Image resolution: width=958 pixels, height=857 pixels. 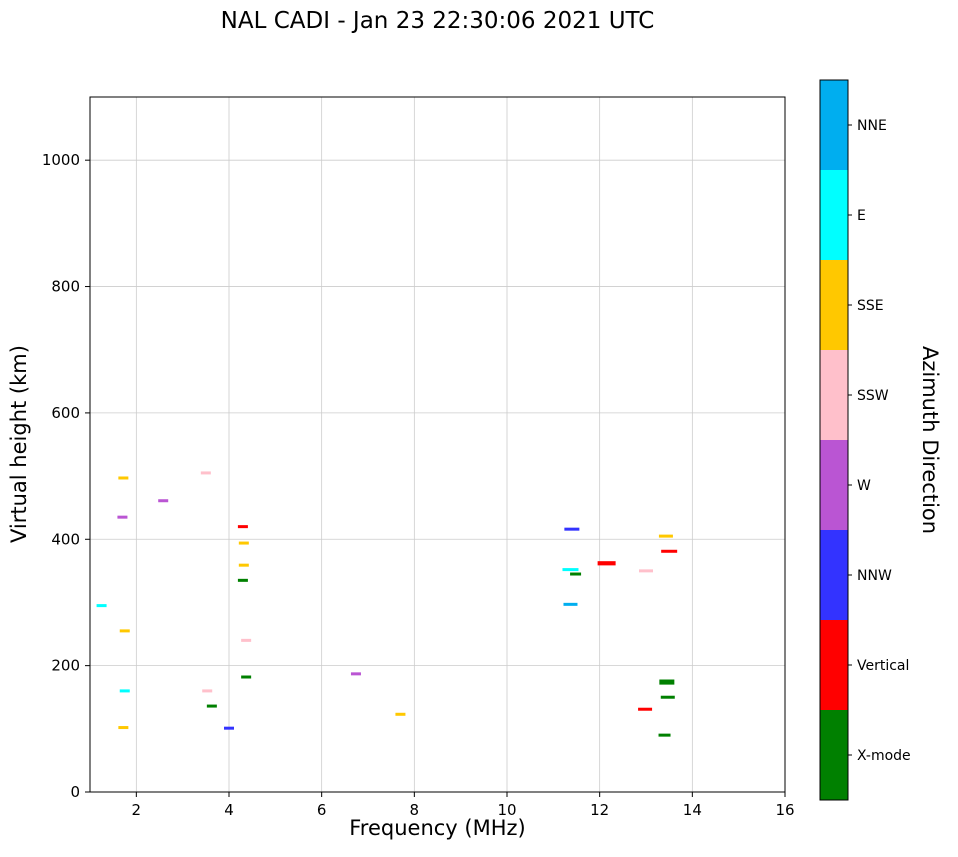 I want to click on colorbar-tick-label: SSE, so click(x=870, y=306).